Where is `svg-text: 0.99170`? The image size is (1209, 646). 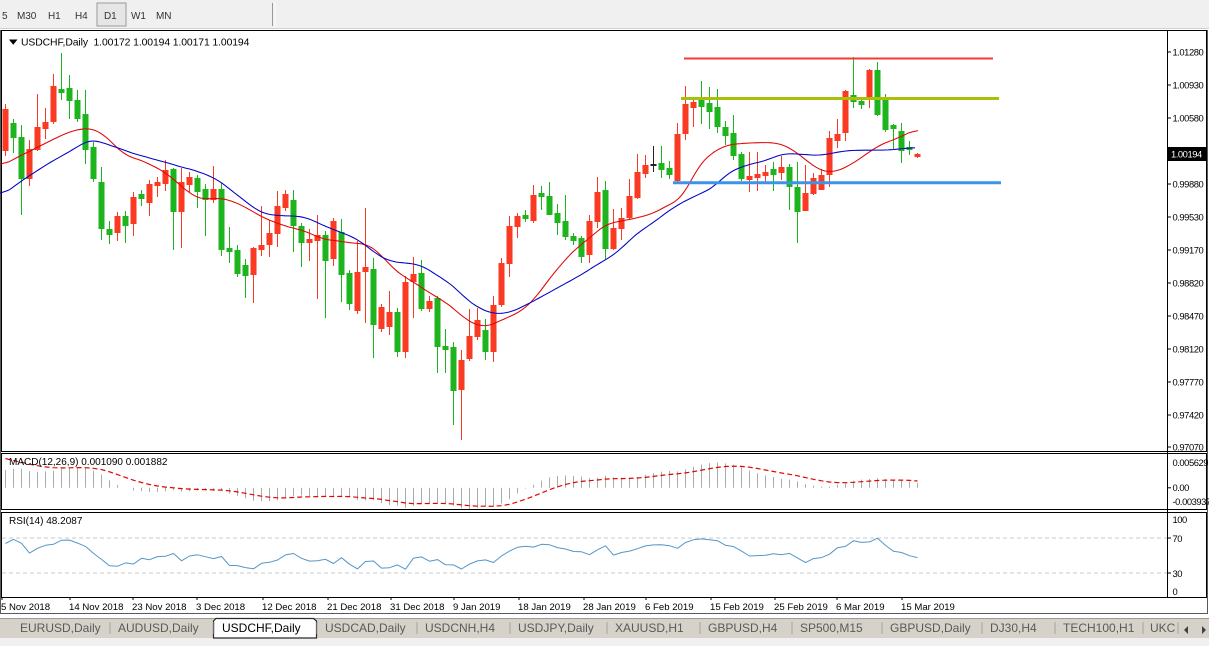
svg-text: 0.99170 is located at coordinates (1188, 250).